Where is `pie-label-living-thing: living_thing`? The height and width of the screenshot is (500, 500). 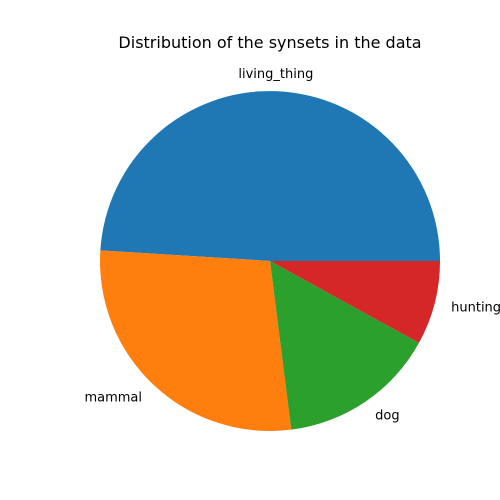 pie-label-living-thing: living_thing is located at coordinates (275, 74).